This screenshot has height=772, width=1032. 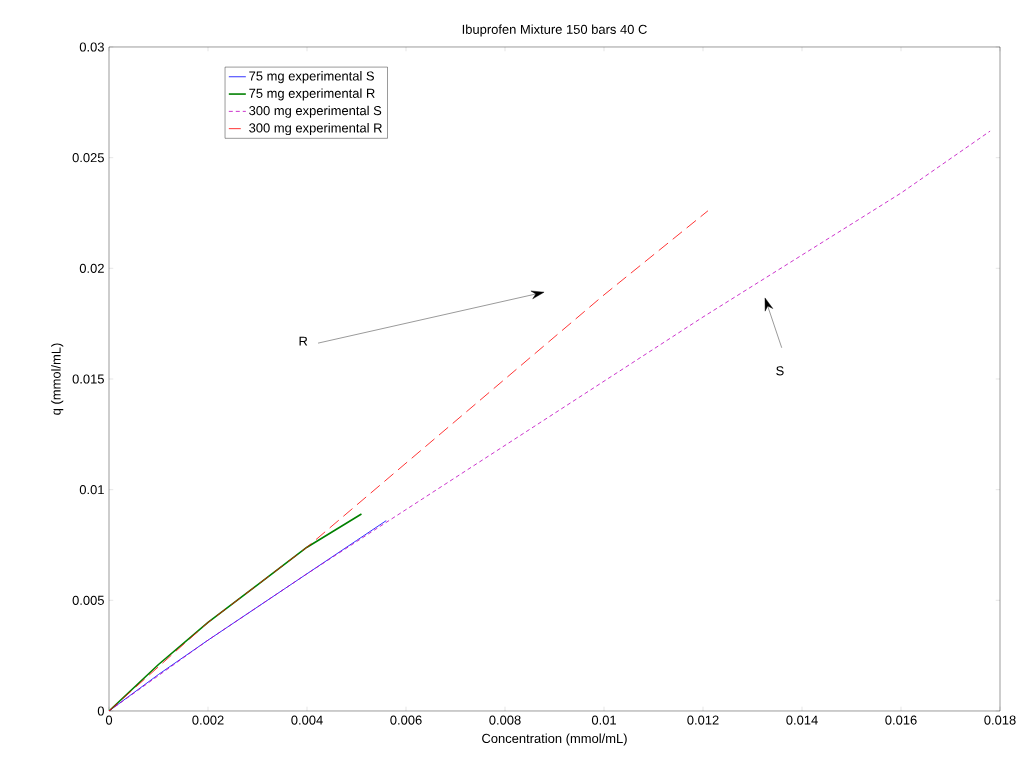 What do you see at coordinates (208, 720) in the screenshot?
I see `x-tick-label: 0.002` at bounding box center [208, 720].